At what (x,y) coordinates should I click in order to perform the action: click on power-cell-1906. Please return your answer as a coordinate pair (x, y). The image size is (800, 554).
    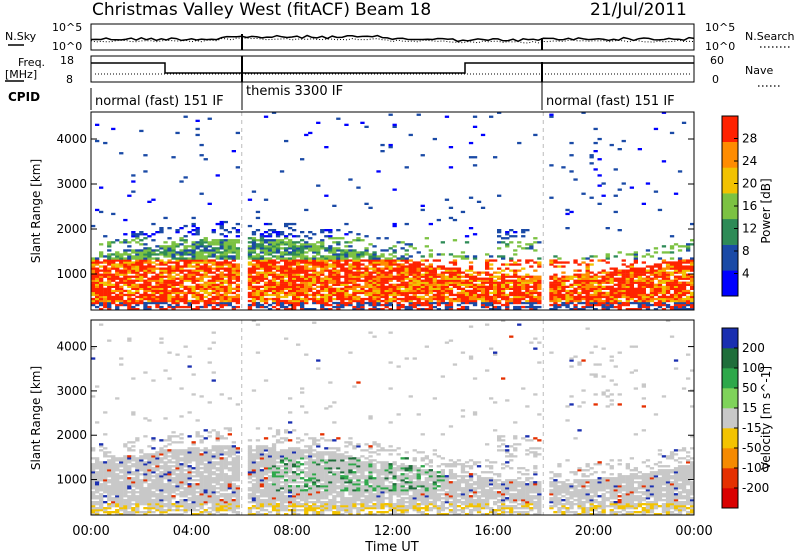
    Looking at the image, I should click on (358, 258).